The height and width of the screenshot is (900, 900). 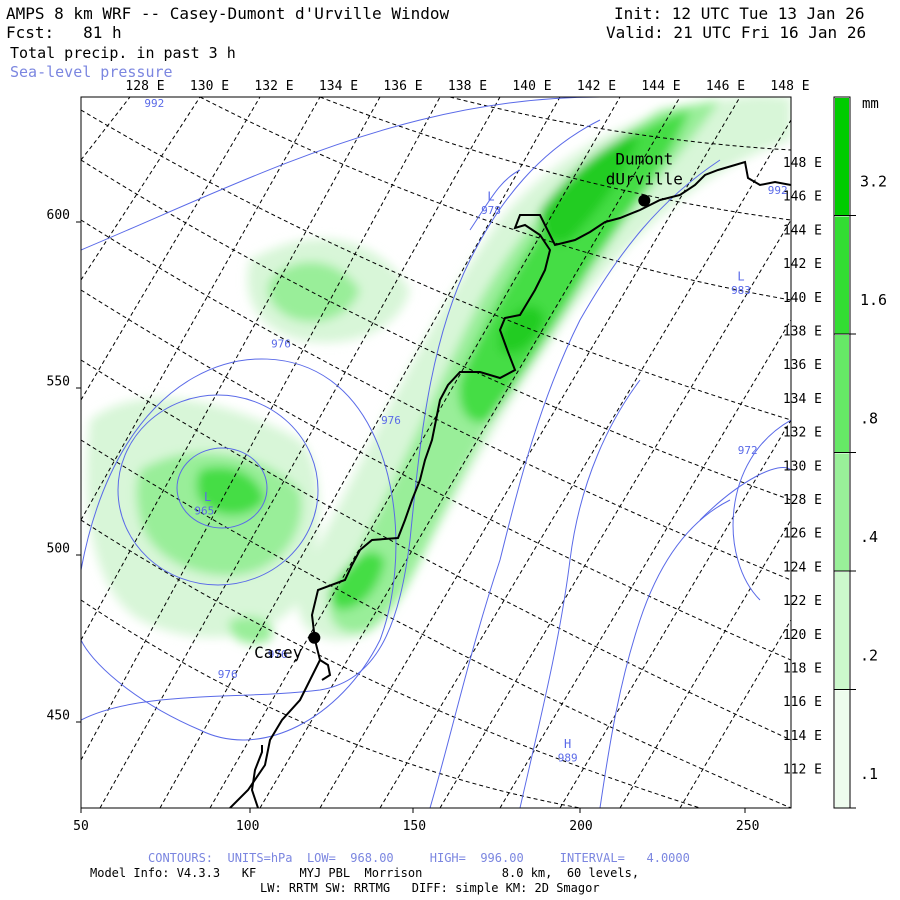 What do you see at coordinates (467, 86) in the screenshot?
I see `longitude-label-top: 138 E` at bounding box center [467, 86].